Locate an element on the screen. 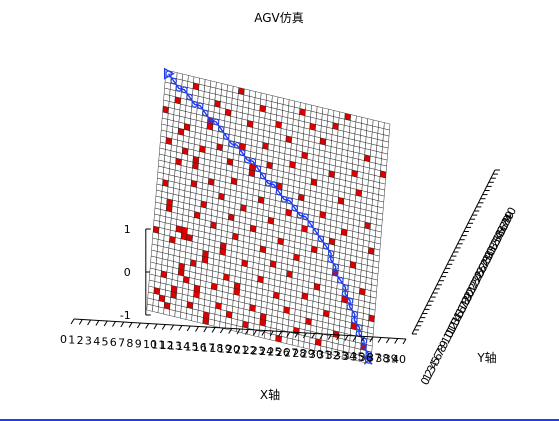 The image size is (559, 421). y-tick-label: 18 is located at coordinates (465, 304).